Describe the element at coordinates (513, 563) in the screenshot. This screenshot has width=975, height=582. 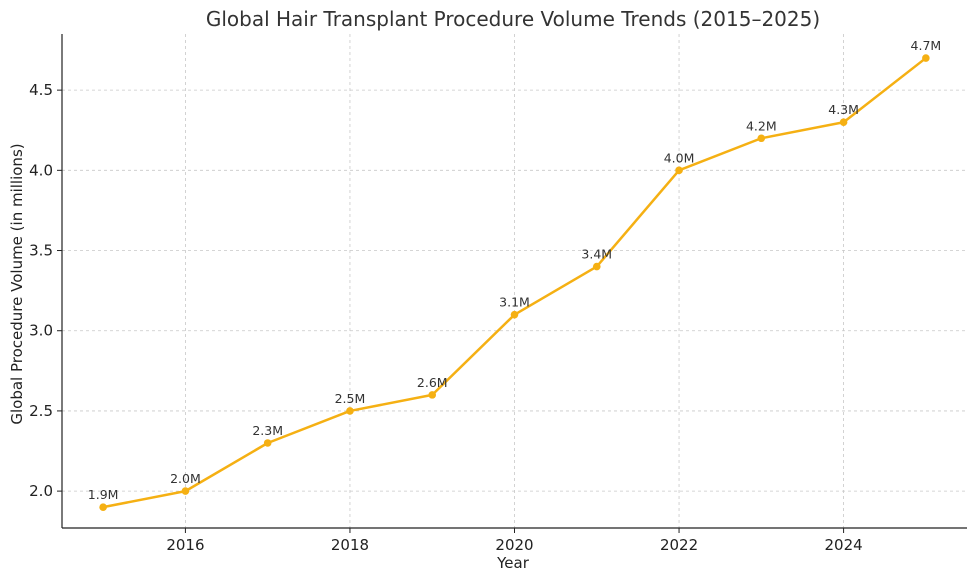
I see `x-axis-label: Year` at that location.